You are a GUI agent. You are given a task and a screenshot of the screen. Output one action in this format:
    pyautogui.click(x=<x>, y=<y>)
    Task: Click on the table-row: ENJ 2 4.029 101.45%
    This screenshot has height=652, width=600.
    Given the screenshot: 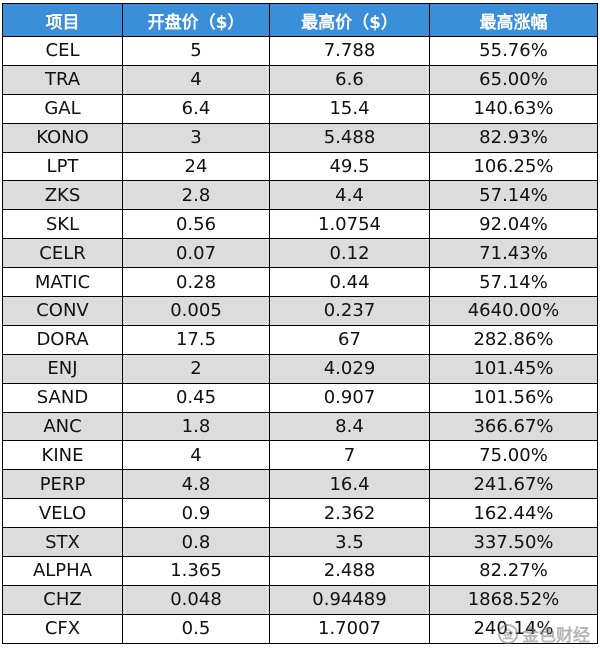 What is the action you would take?
    pyautogui.click(x=300, y=368)
    